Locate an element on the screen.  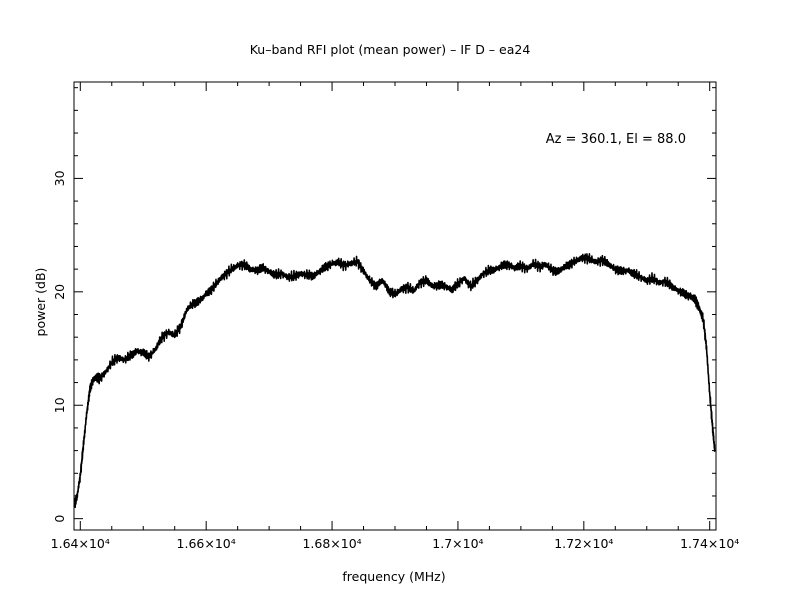
y-tick-label: 10 is located at coordinates (59, 405).